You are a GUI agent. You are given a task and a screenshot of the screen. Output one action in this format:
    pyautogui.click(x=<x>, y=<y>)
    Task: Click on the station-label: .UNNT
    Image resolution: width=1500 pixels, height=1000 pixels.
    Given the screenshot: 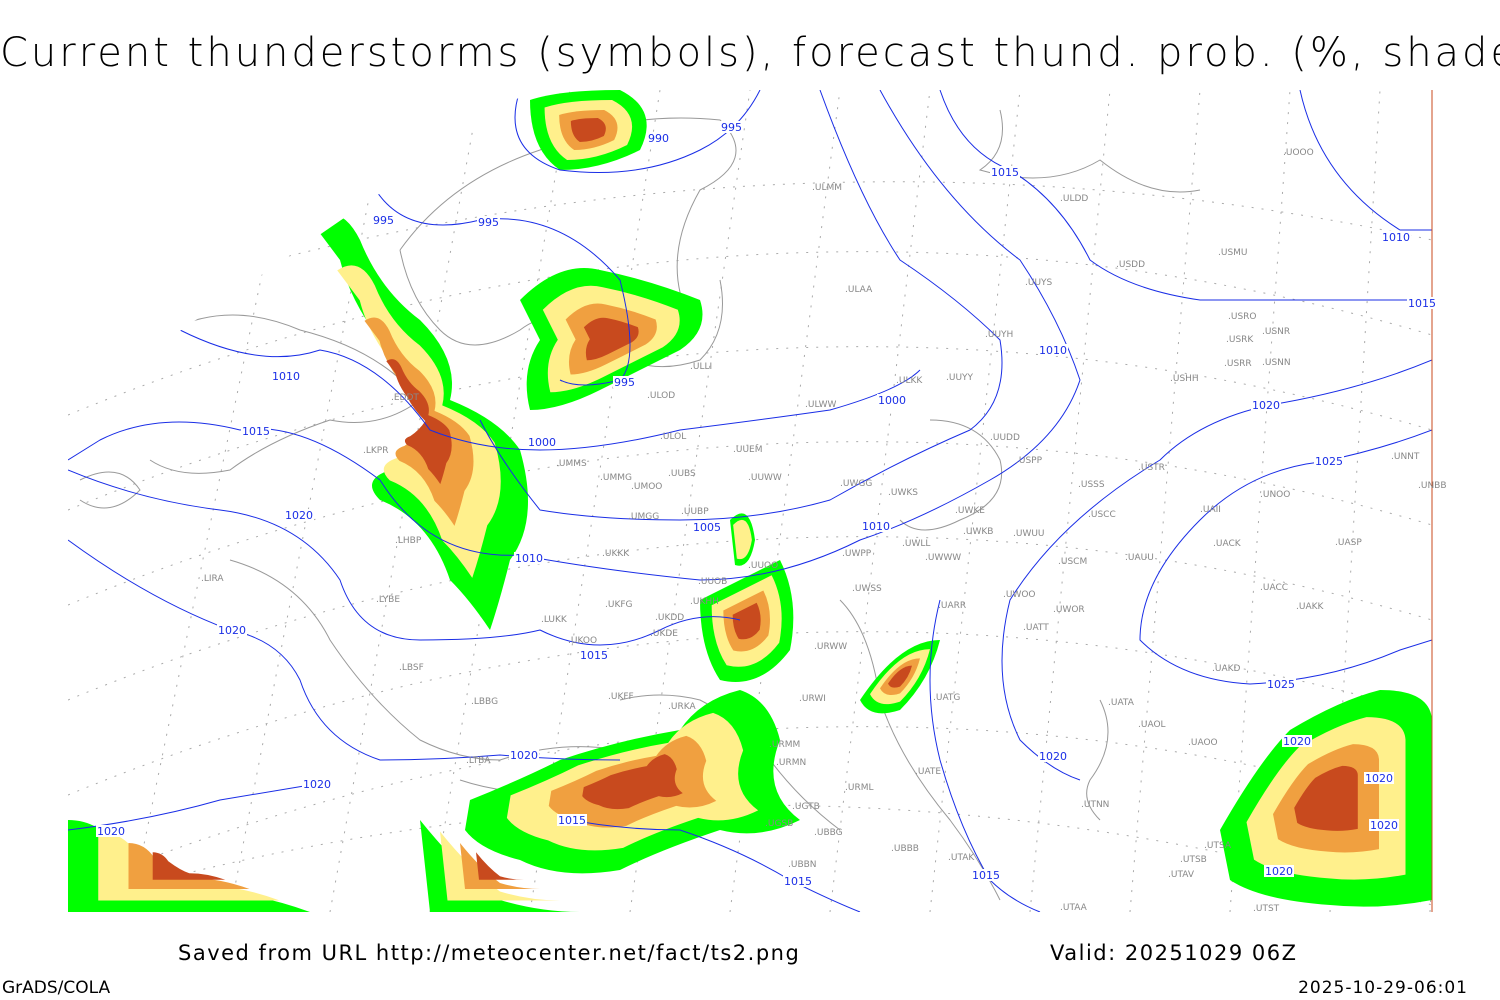 What is the action you would take?
    pyautogui.click(x=1405, y=457)
    